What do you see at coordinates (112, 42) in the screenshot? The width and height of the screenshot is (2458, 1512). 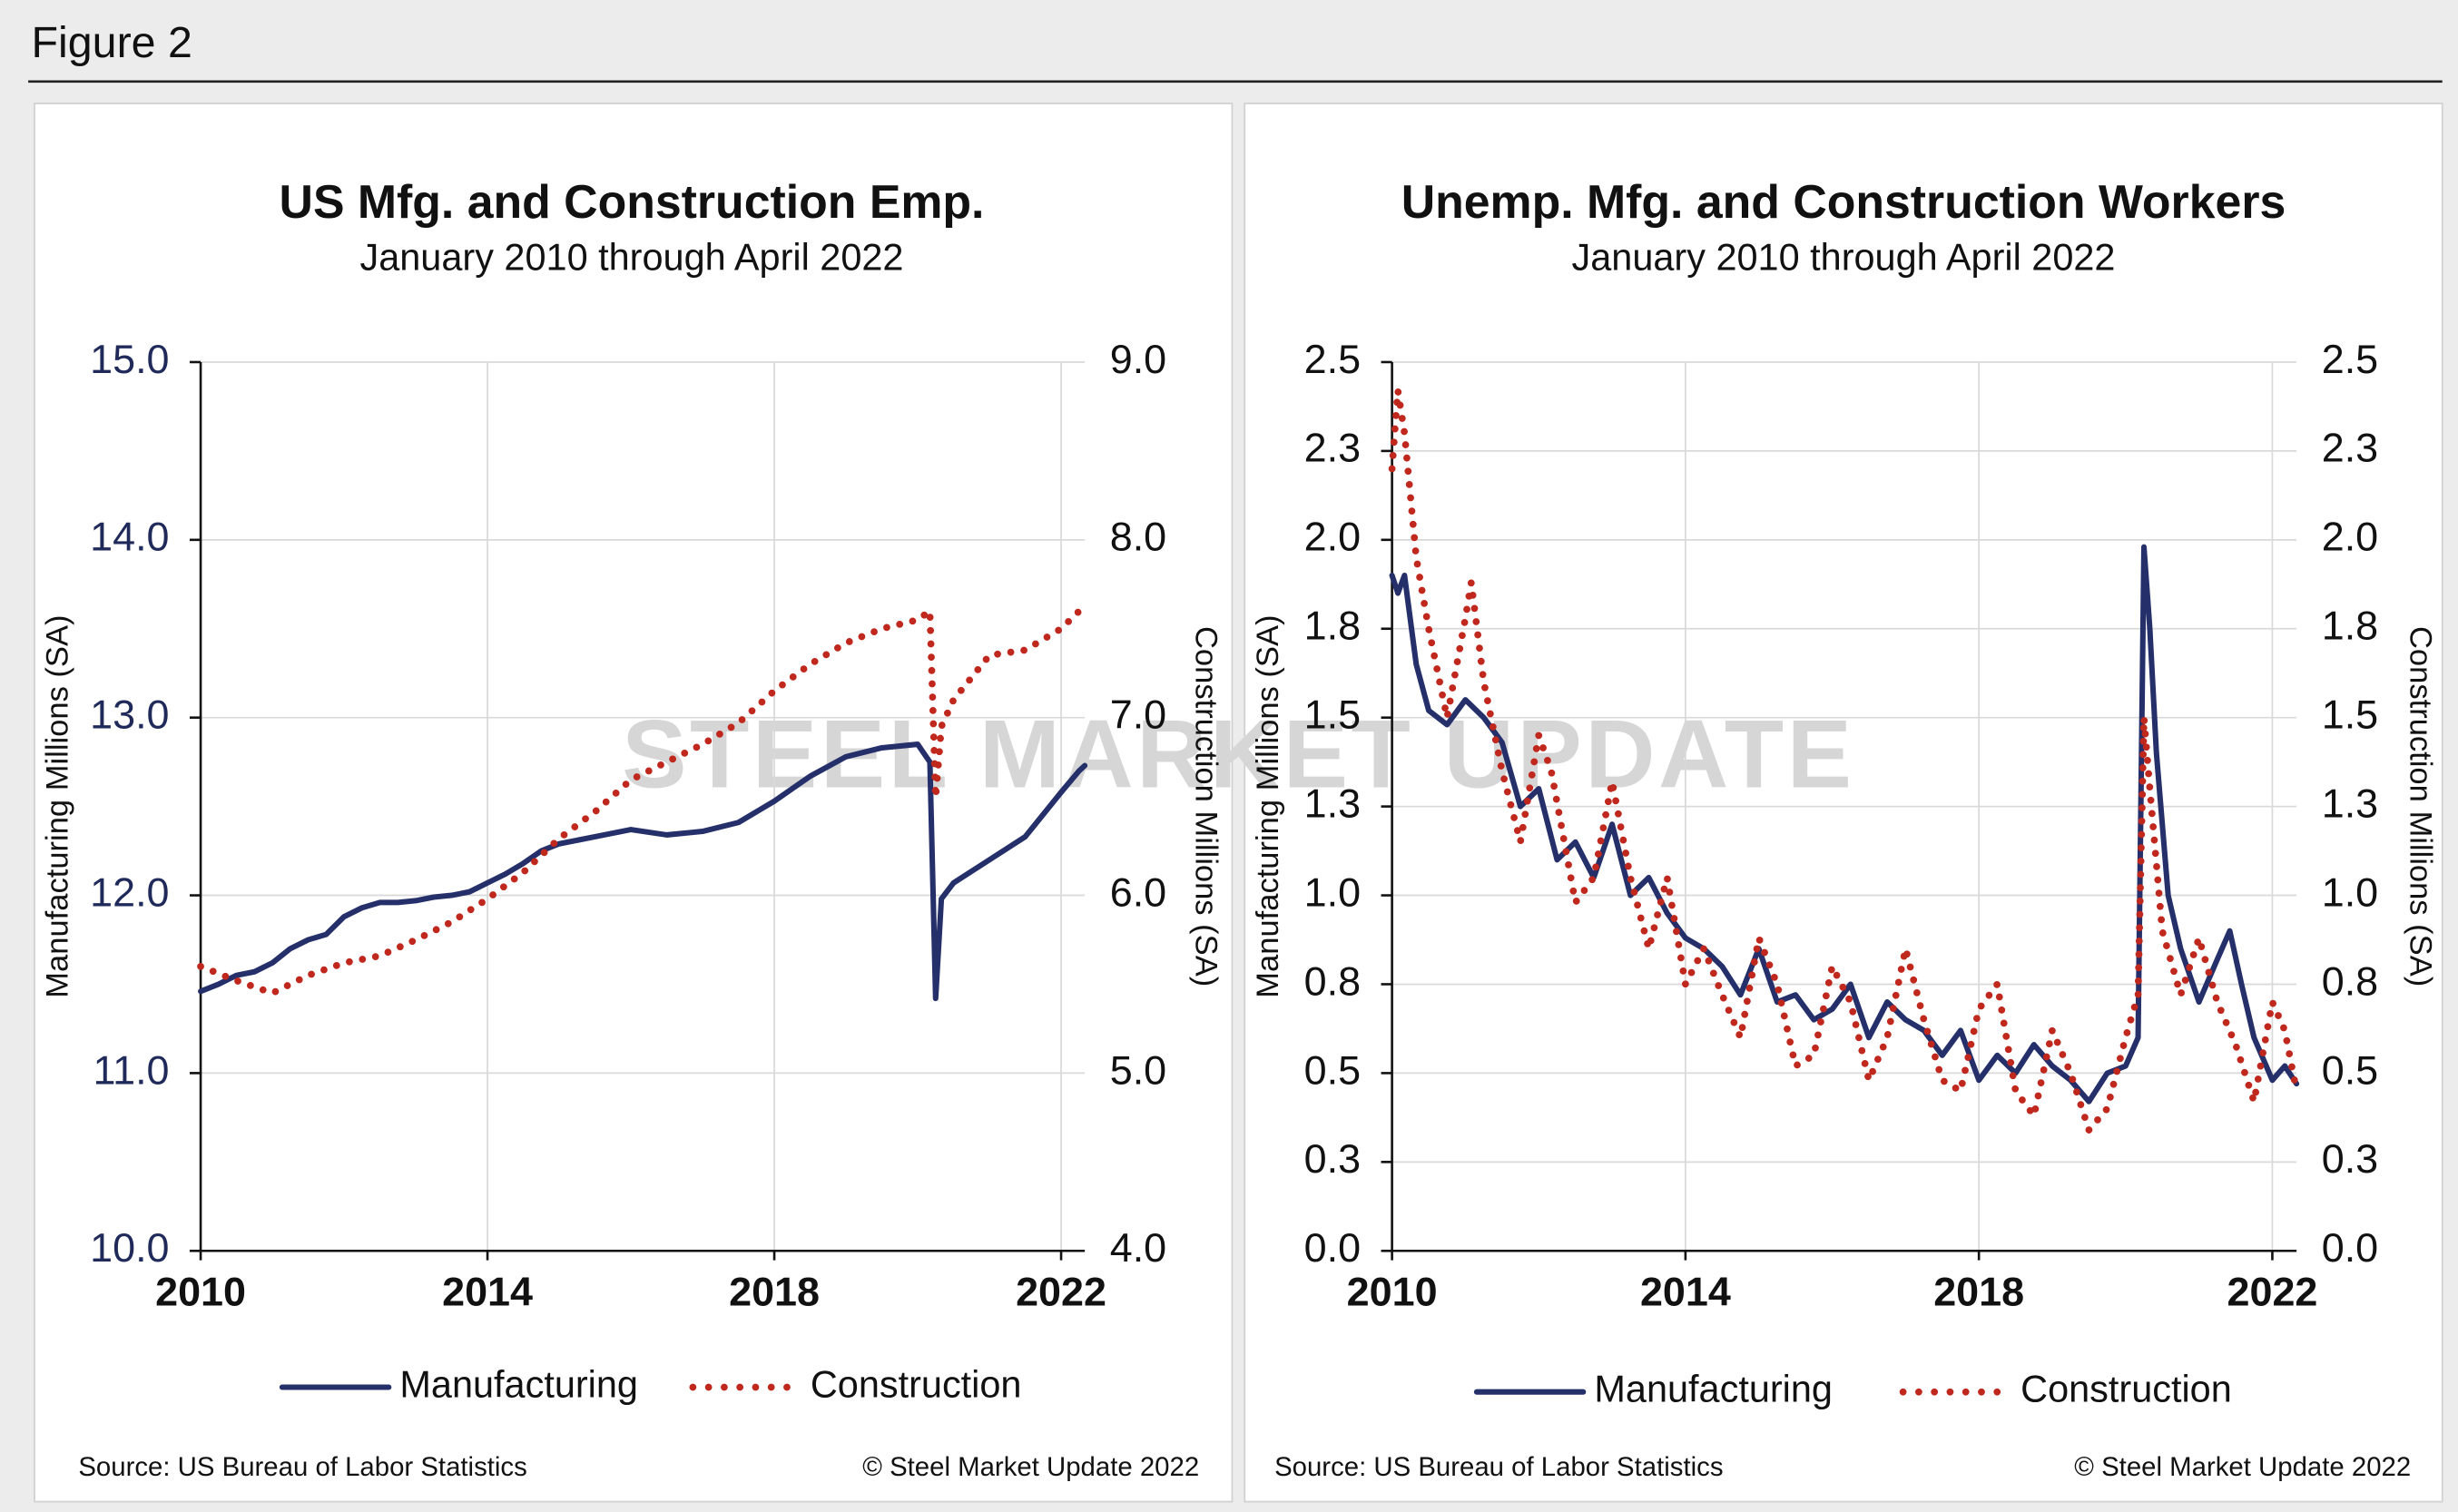 I see `figure-title: Figure 2` at bounding box center [112, 42].